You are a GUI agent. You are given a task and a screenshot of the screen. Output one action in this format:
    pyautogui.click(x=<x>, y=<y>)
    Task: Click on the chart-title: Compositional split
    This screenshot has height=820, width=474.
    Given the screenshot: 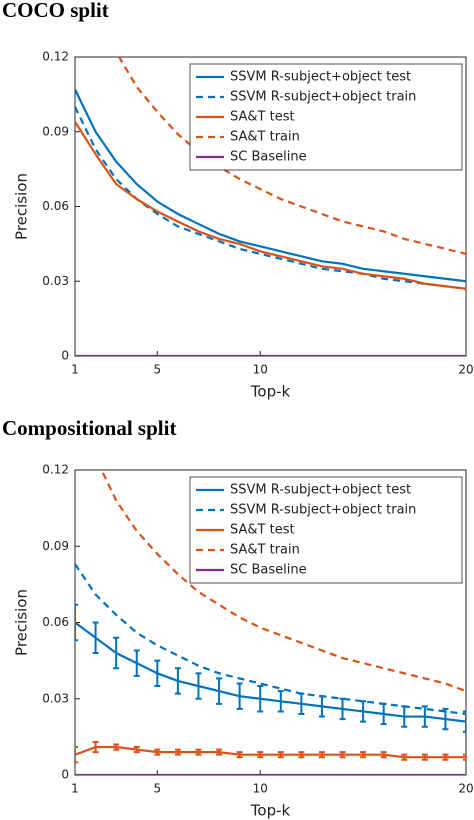 What is the action you would take?
    pyautogui.click(x=89, y=428)
    